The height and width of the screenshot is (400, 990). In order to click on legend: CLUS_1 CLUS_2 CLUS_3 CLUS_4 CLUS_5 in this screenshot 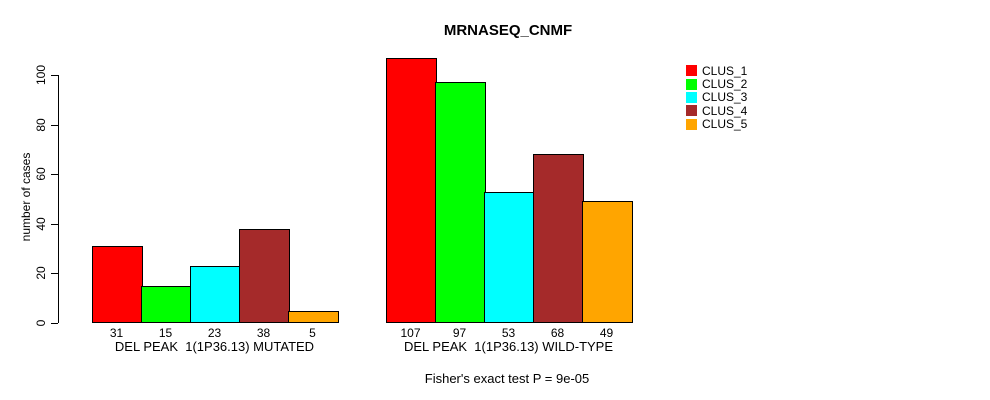, I will do `click(716, 97)`.